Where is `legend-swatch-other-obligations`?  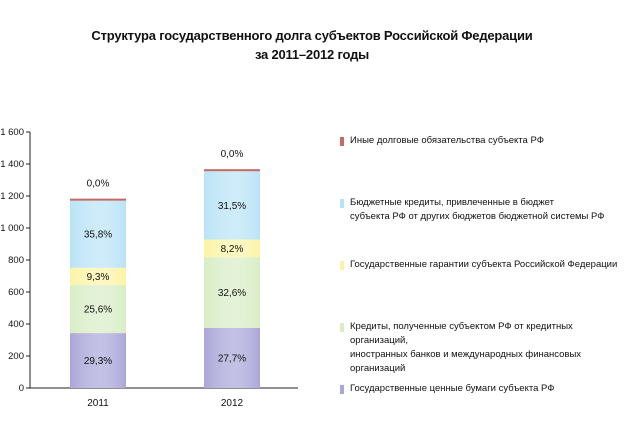
legend-swatch-other-obligations is located at coordinates (342, 141).